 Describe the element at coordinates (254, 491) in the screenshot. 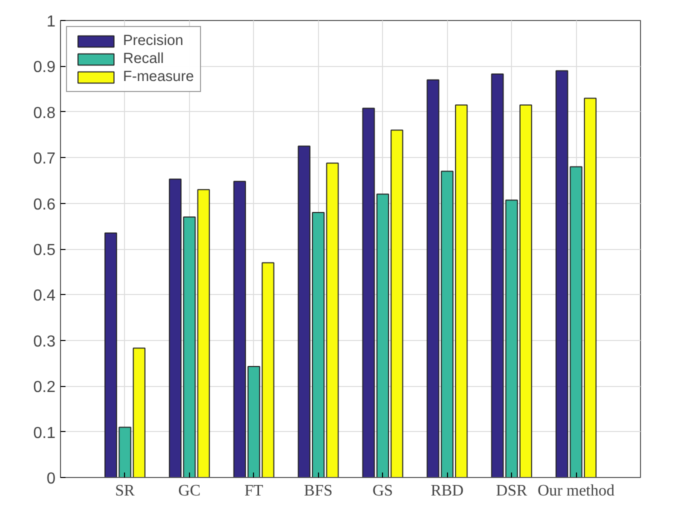

I see `x-tick-label: FT` at that location.